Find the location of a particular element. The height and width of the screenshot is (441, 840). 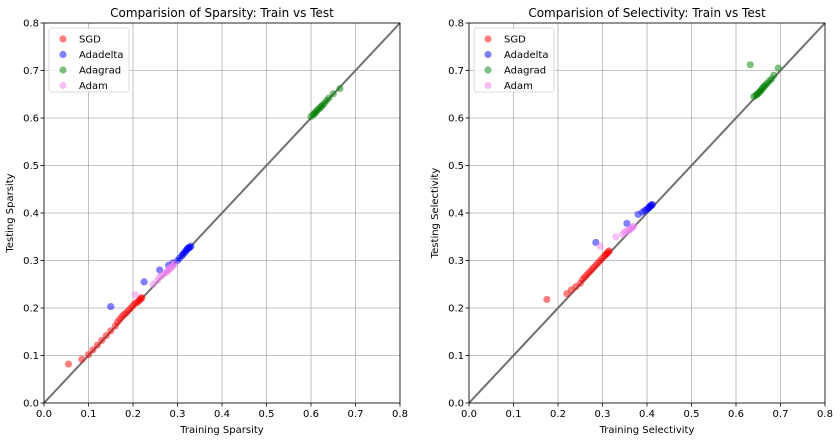

y-axis-label: Testing Sparsity is located at coordinates (10, 213).